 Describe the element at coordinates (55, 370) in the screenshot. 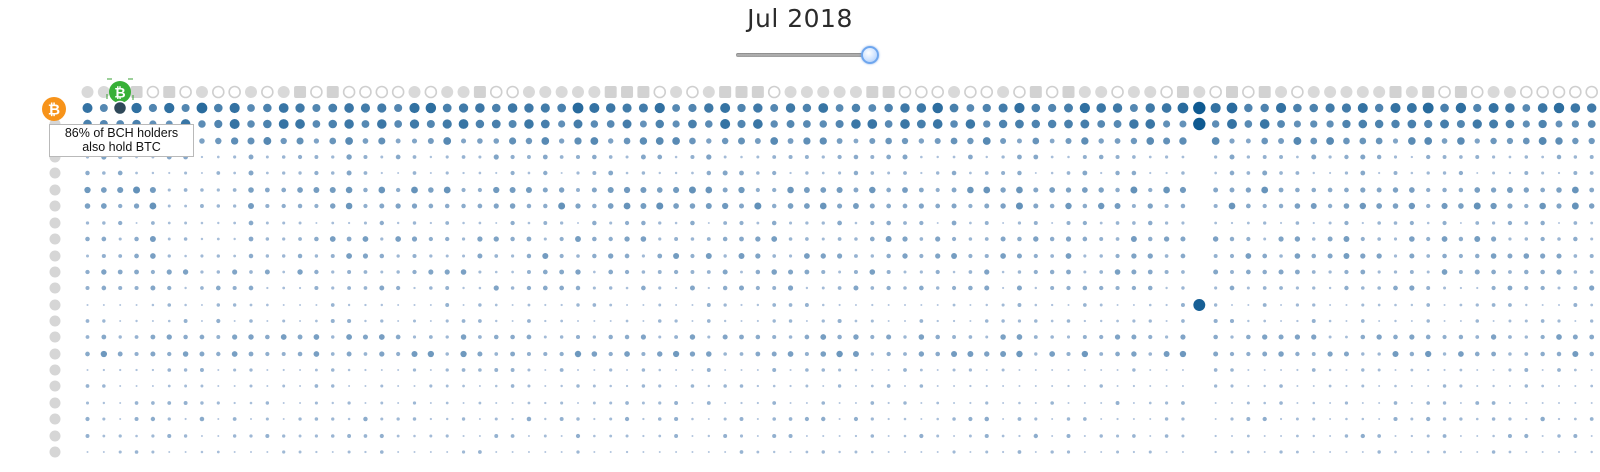

I see `row-coin-icon` at that location.